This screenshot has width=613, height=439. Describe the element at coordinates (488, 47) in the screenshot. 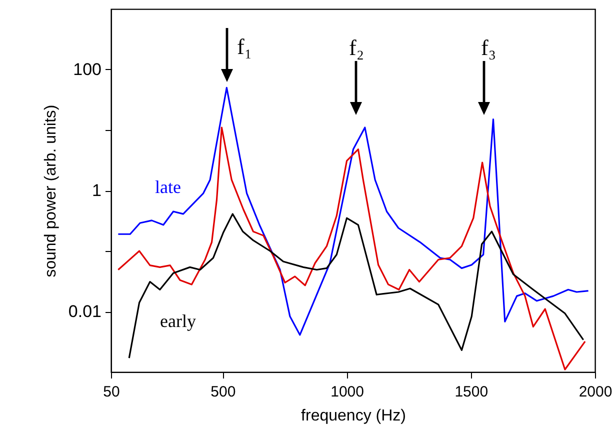

I see `annotation: f₃` at that location.